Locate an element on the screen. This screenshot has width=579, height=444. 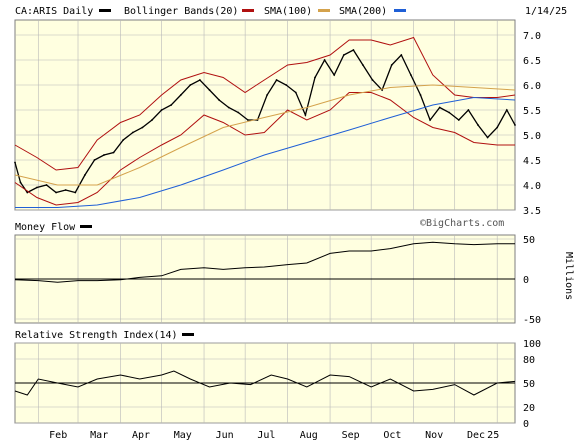
legend-bollinger-swatch is located at coordinates (248, 10).